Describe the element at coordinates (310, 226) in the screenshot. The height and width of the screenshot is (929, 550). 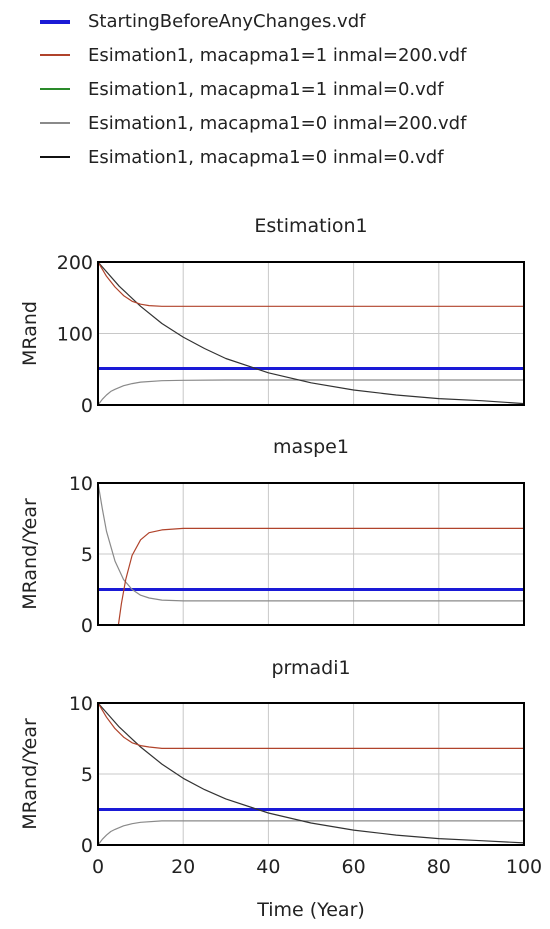
I see `chart-title: Estimation1` at that location.